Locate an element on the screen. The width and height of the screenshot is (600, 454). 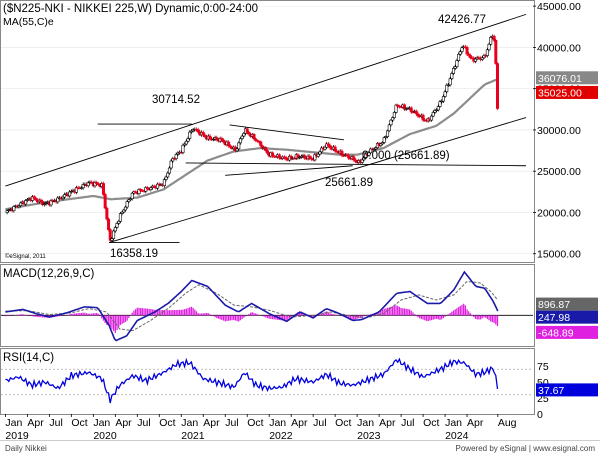
rsi-title: RSI(14,C) is located at coordinates (28, 358).